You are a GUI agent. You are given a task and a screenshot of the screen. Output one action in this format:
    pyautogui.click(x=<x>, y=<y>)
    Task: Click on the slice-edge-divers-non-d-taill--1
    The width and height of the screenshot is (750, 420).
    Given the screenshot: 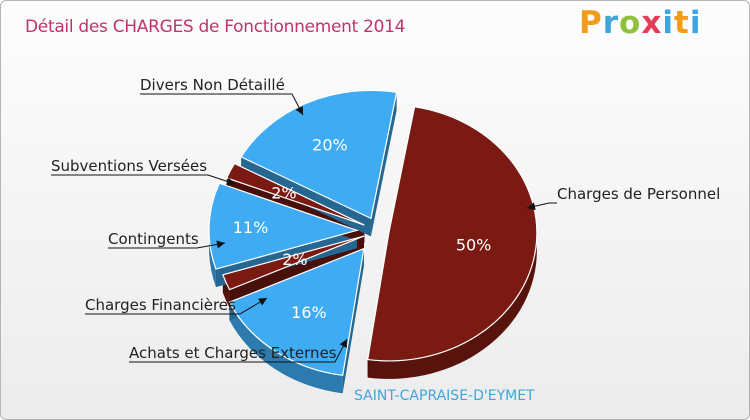 What is the action you would take?
    pyautogui.click(x=383, y=164)
    